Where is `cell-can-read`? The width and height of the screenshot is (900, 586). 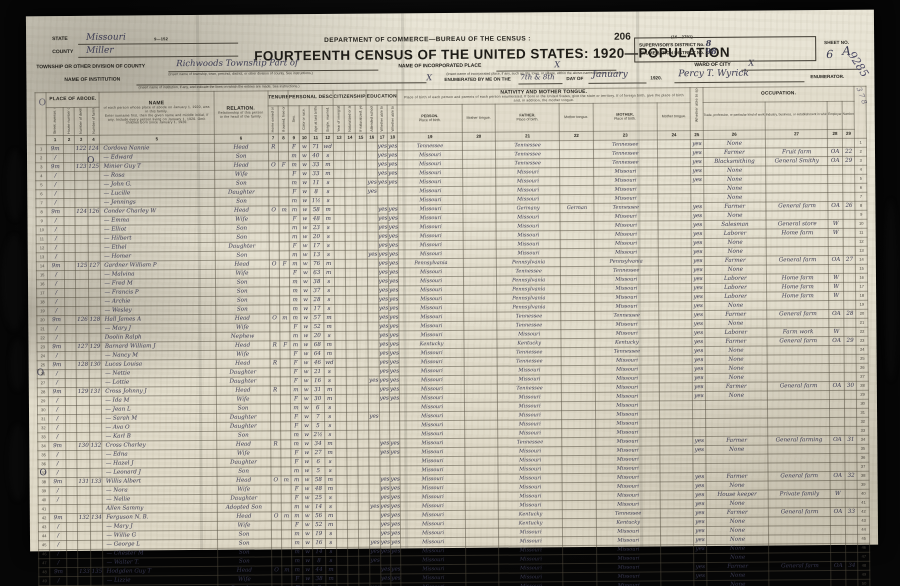 cell-can-read is located at coordinates (385, 560).